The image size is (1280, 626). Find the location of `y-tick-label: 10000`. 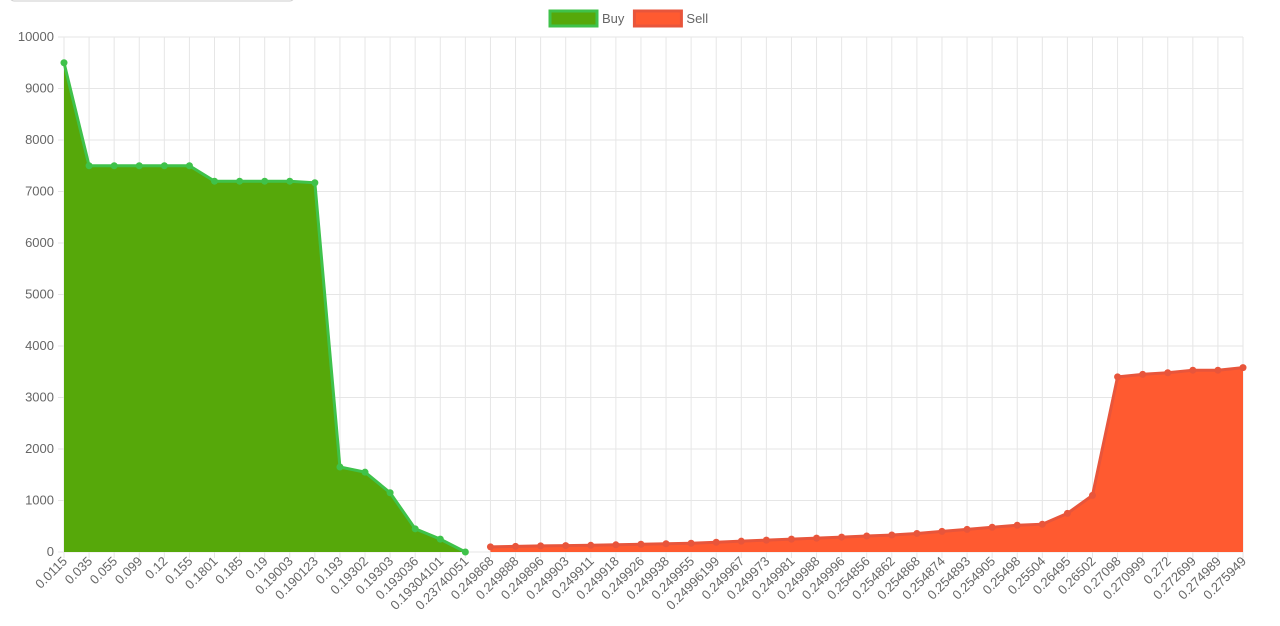

y-tick-label: 10000 is located at coordinates (36, 36).